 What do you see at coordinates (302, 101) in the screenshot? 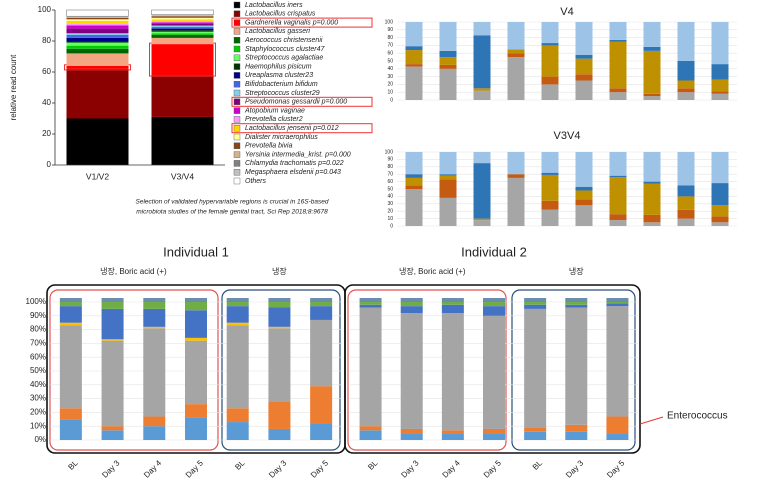
I see `highlight-box` at bounding box center [302, 101].